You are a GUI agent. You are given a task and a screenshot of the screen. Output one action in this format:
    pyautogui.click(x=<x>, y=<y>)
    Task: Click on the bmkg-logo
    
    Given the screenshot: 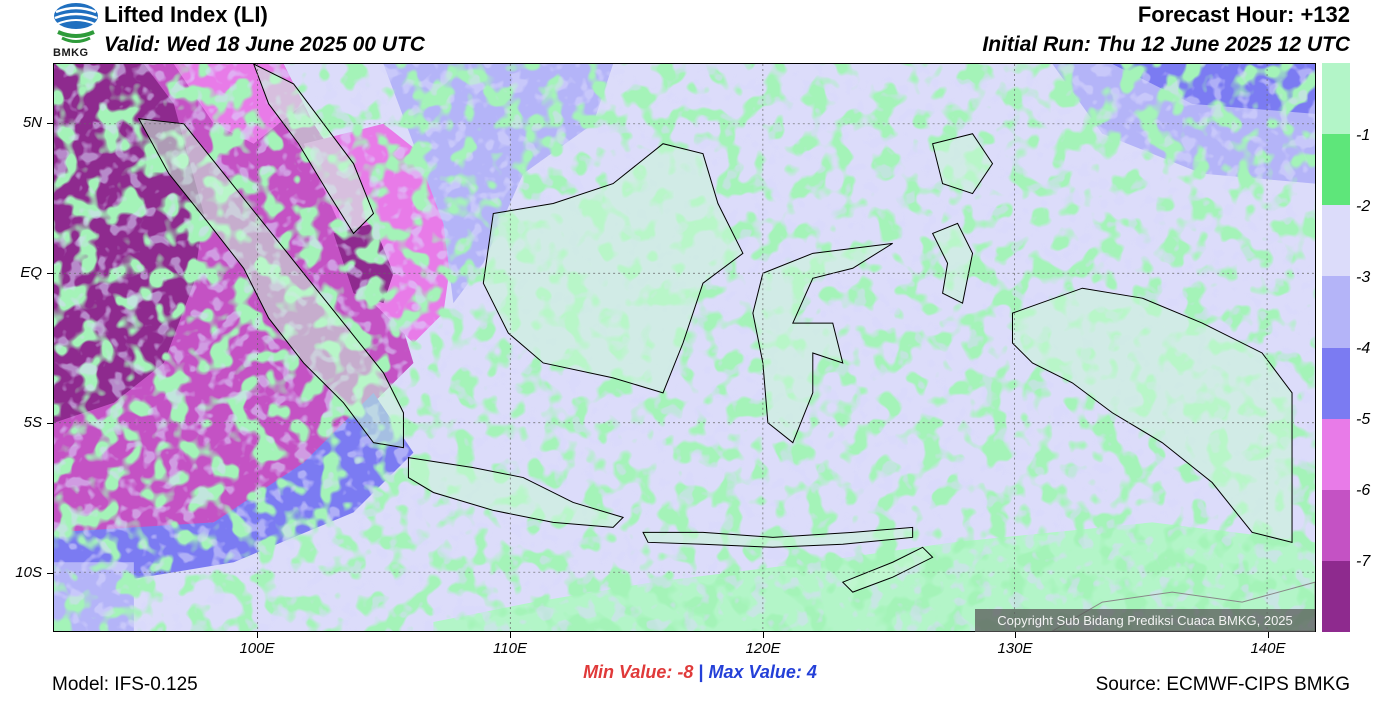 What is the action you would take?
    pyautogui.click(x=76, y=23)
    